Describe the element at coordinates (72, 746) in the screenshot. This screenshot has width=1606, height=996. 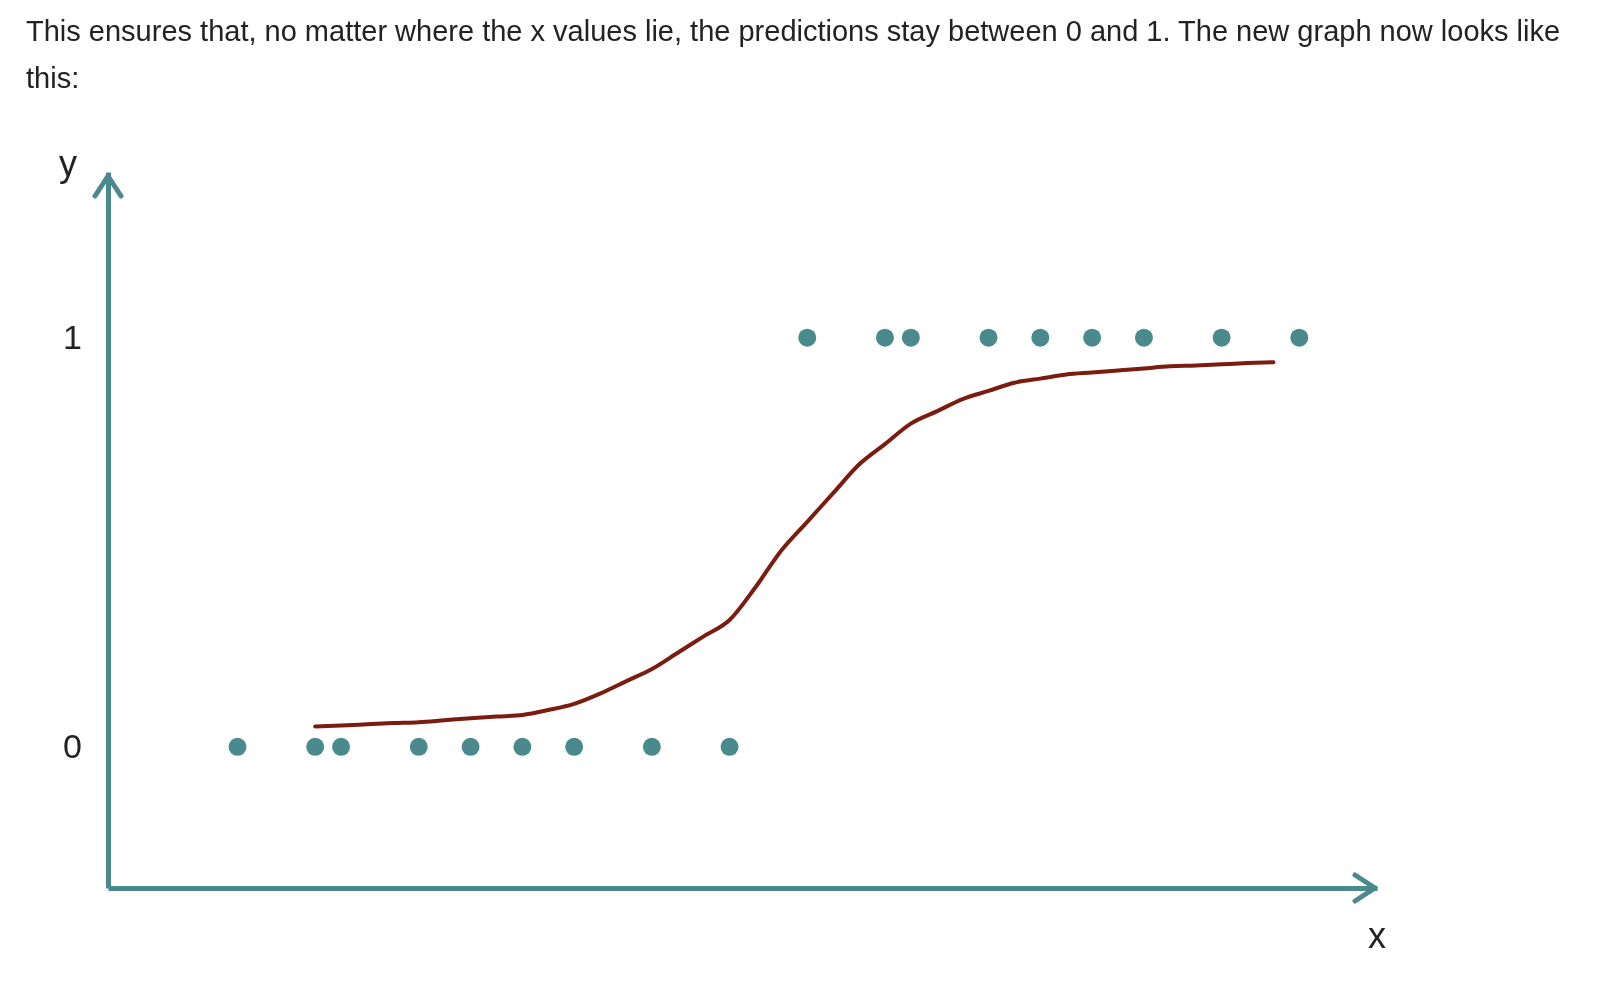
I see `y-tick-label: 0` at that location.